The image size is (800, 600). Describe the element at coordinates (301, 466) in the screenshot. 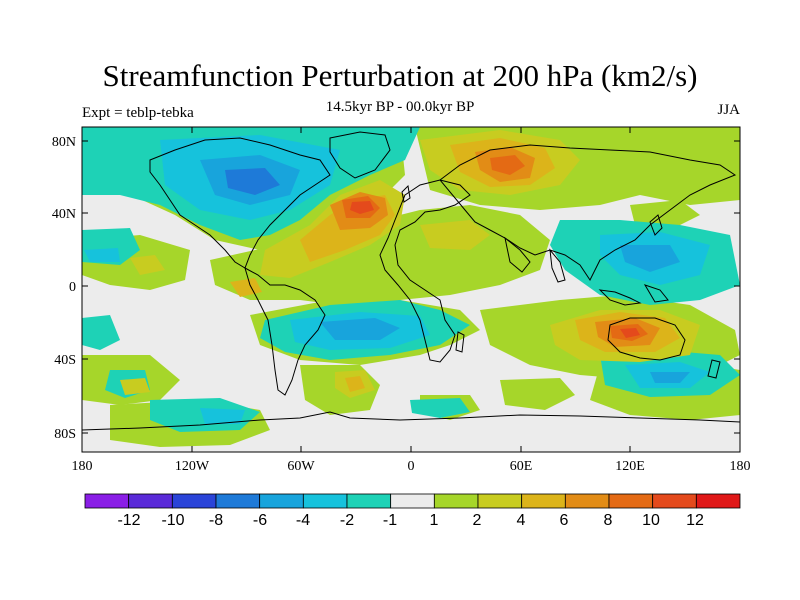

I see `x-tick-label: 60W` at that location.